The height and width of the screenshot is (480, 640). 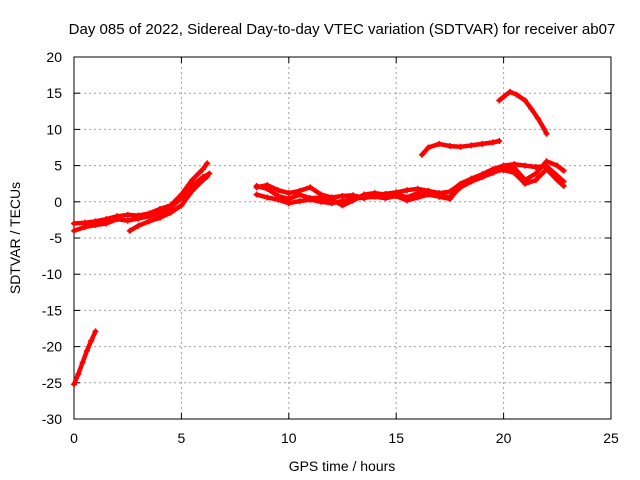 I want to click on x-tick-label: 20, so click(x=504, y=438).